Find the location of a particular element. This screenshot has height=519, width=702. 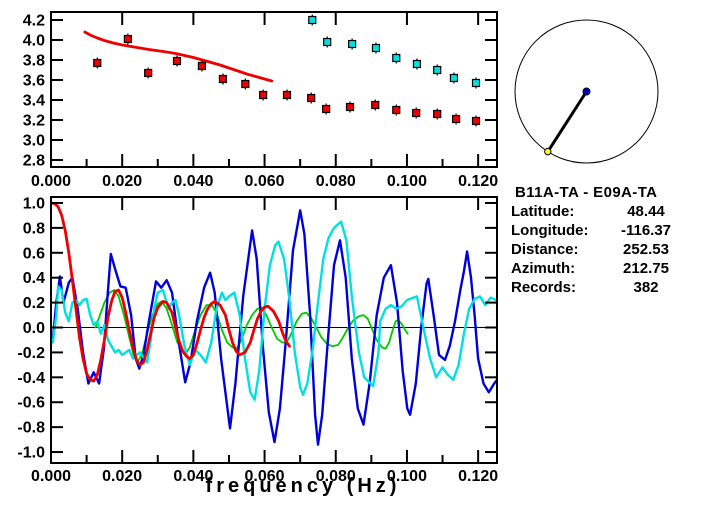

model-dispersion-curve is located at coordinates (178, 56).